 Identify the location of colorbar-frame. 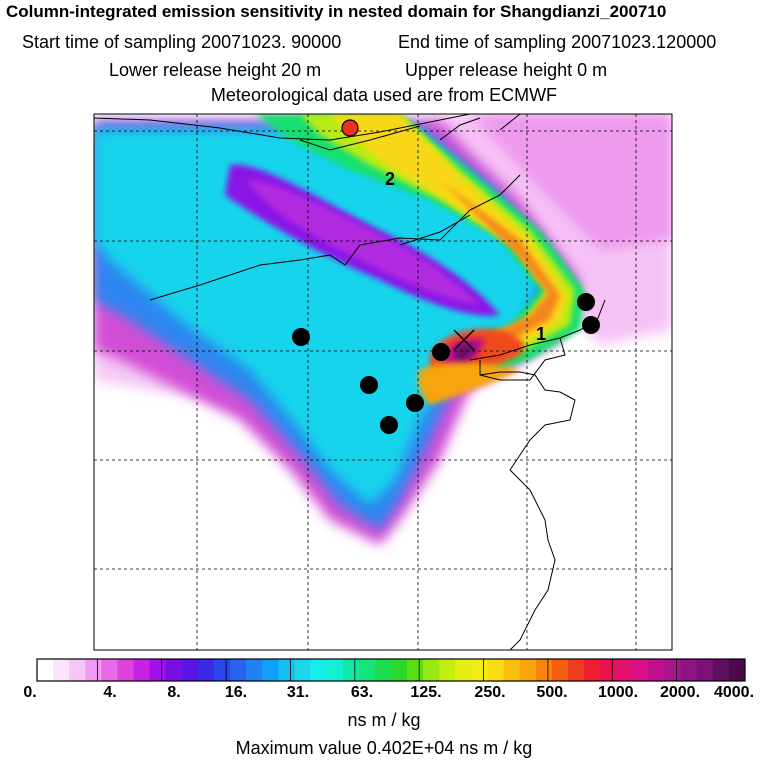
(391, 670).